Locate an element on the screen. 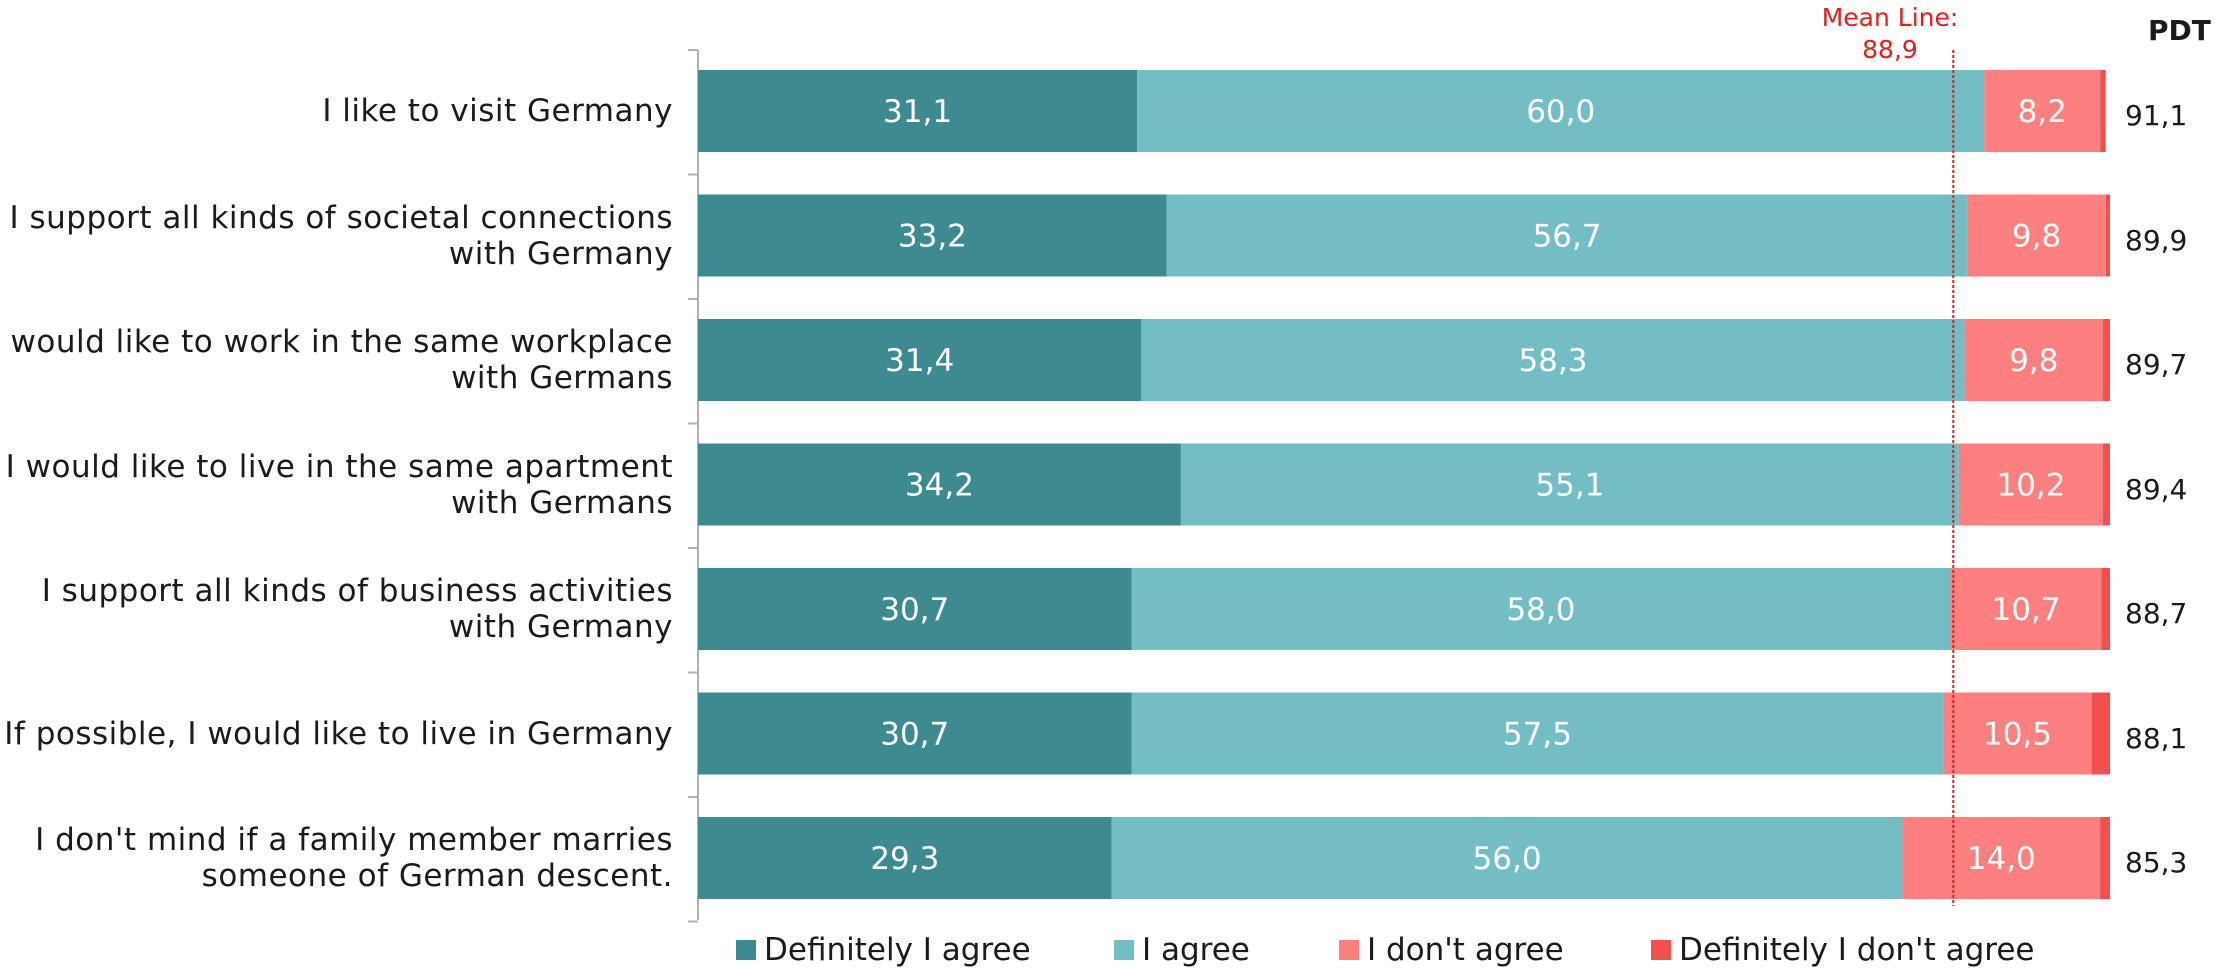 The image size is (2226, 970). data-label: 56,7 is located at coordinates (1567, 237).